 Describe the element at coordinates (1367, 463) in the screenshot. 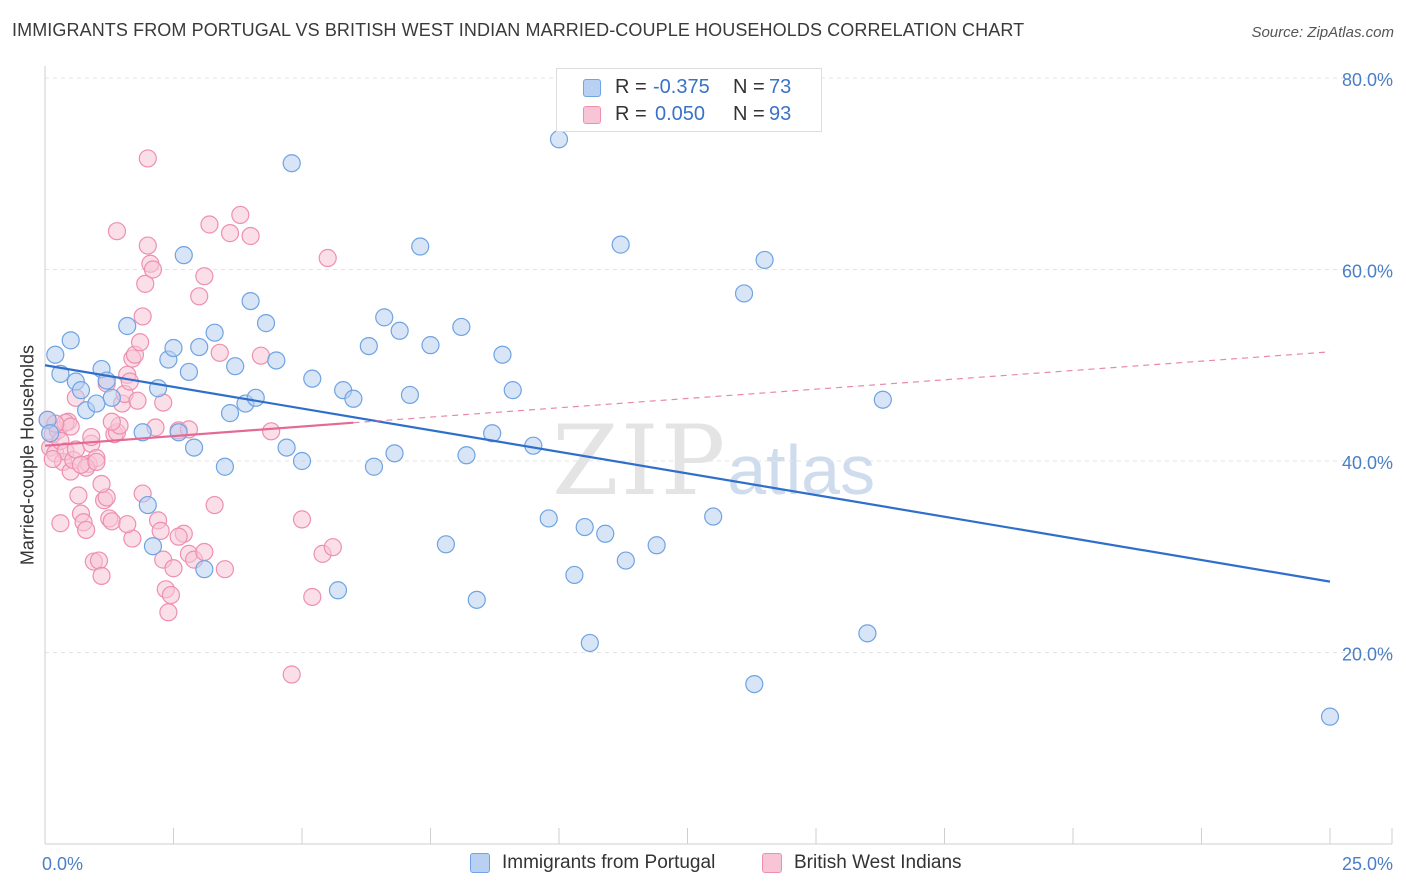

I see `y-tick-label: 40.0%` at that location.